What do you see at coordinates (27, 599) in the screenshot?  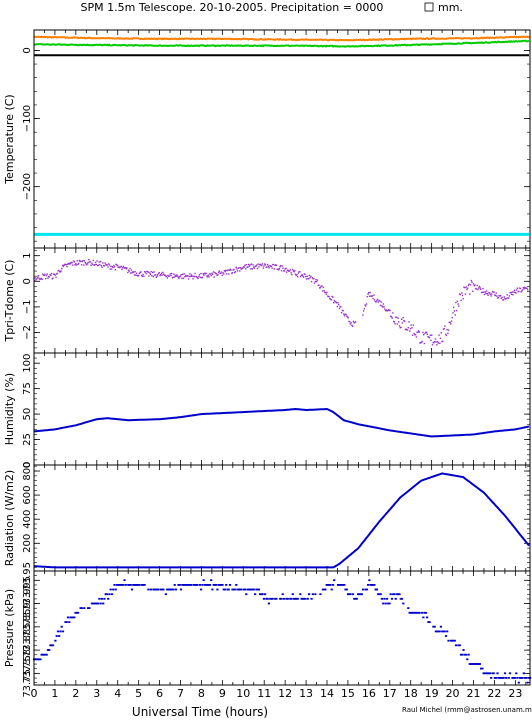 I see `y-tick-label: 73.9` at bounding box center [27, 599].